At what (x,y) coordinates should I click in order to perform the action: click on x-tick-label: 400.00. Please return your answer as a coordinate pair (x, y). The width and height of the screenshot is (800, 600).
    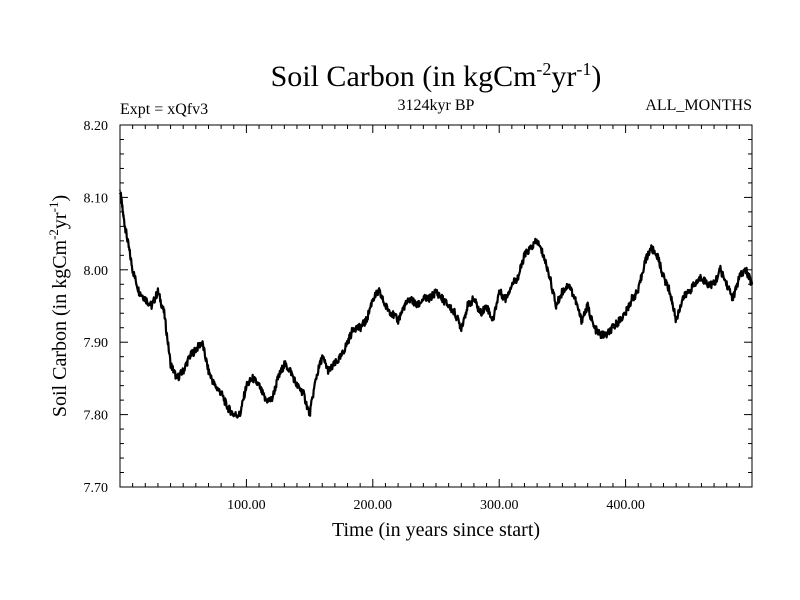
    Looking at the image, I should click on (625, 505).